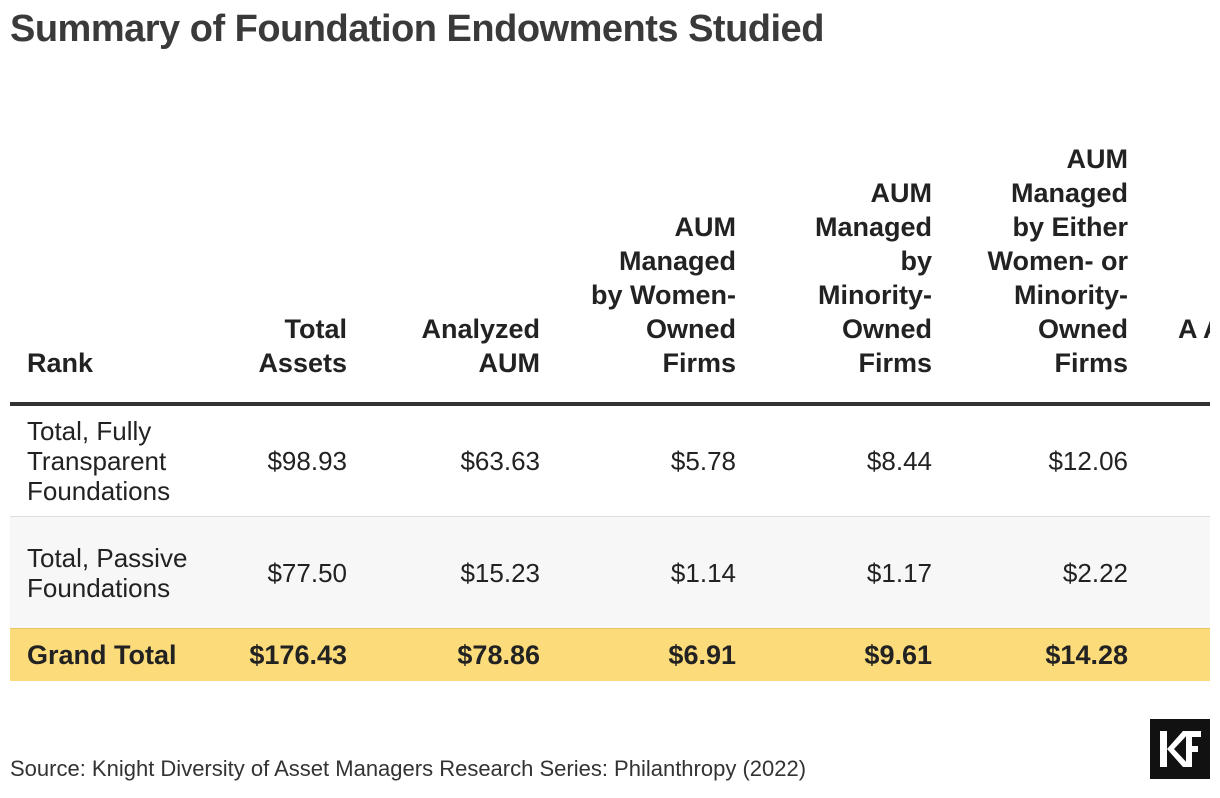 The width and height of the screenshot is (1220, 798). Describe the element at coordinates (307, 461) in the screenshot. I see `cell-total-assets: $98.93` at that location.